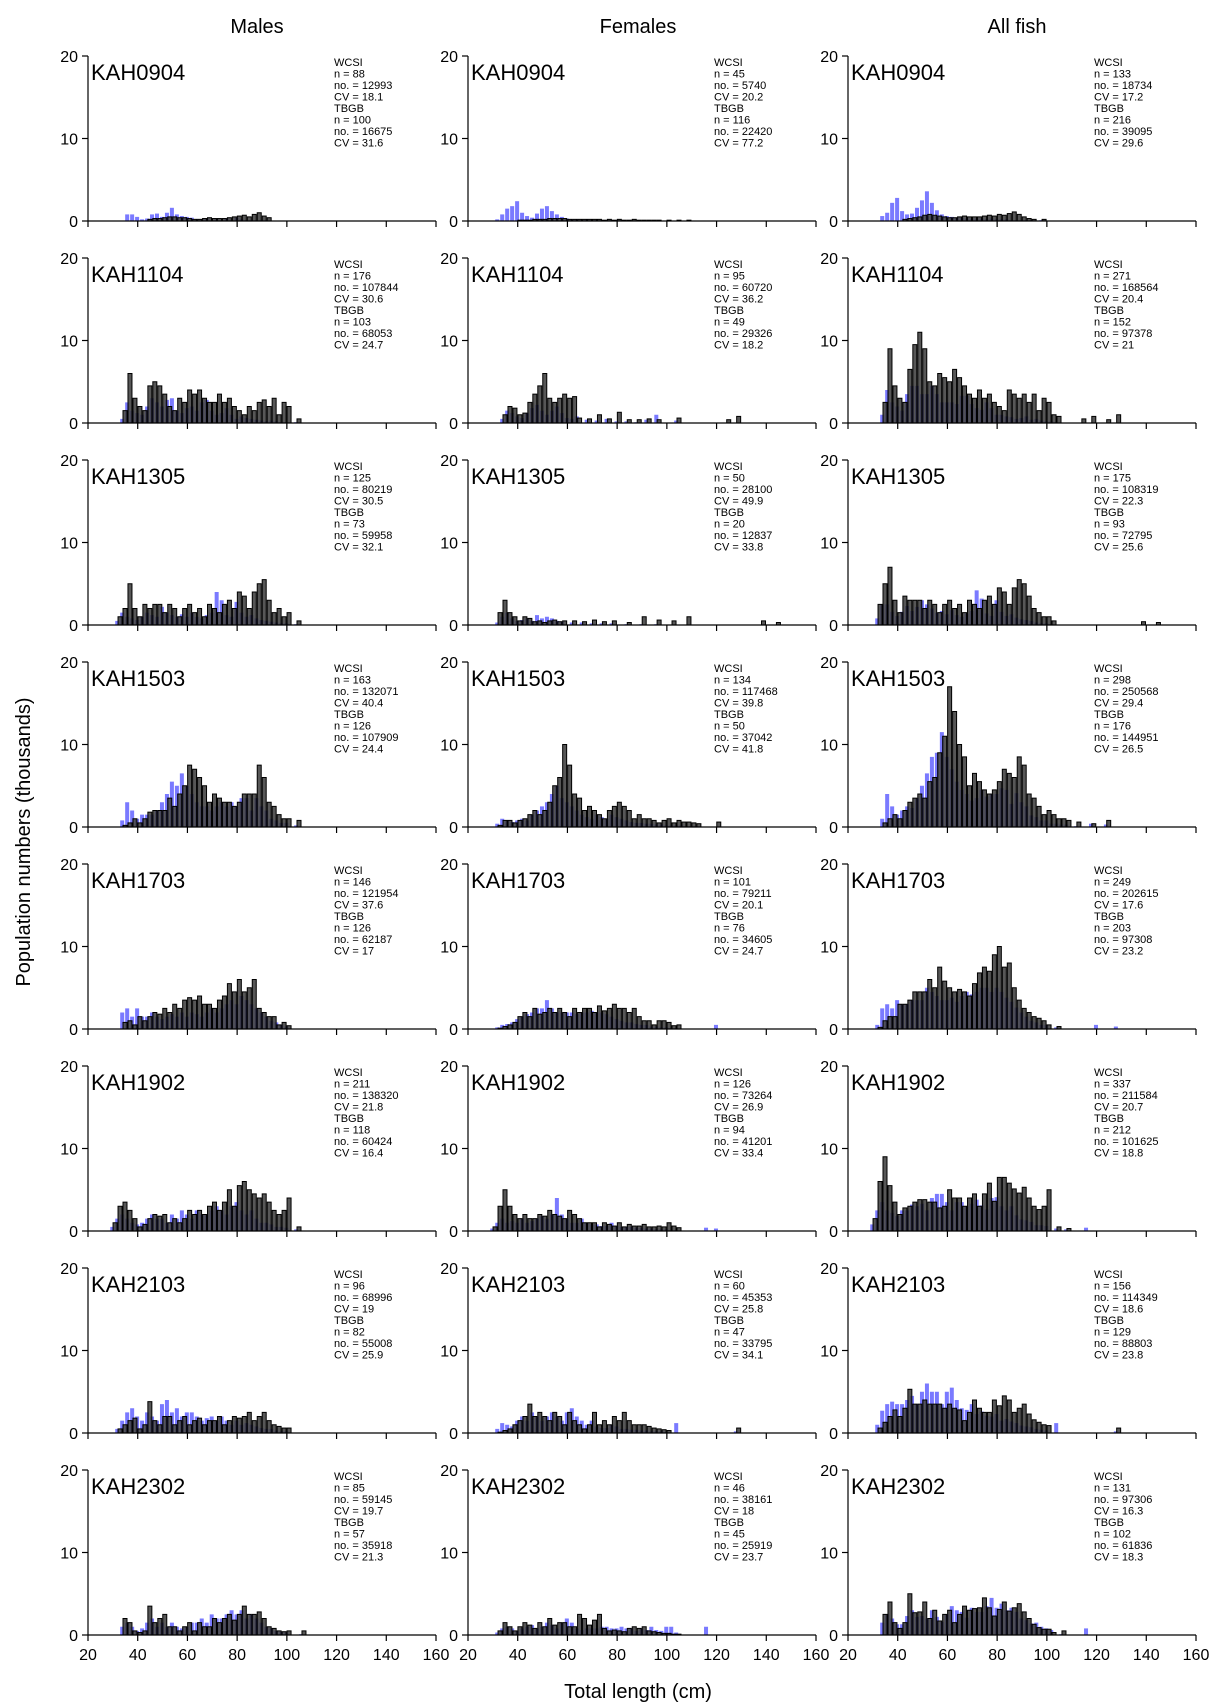 The image size is (1210, 1705). I want to click on stats-wcsi-no: no. = 28100, so click(743, 490).